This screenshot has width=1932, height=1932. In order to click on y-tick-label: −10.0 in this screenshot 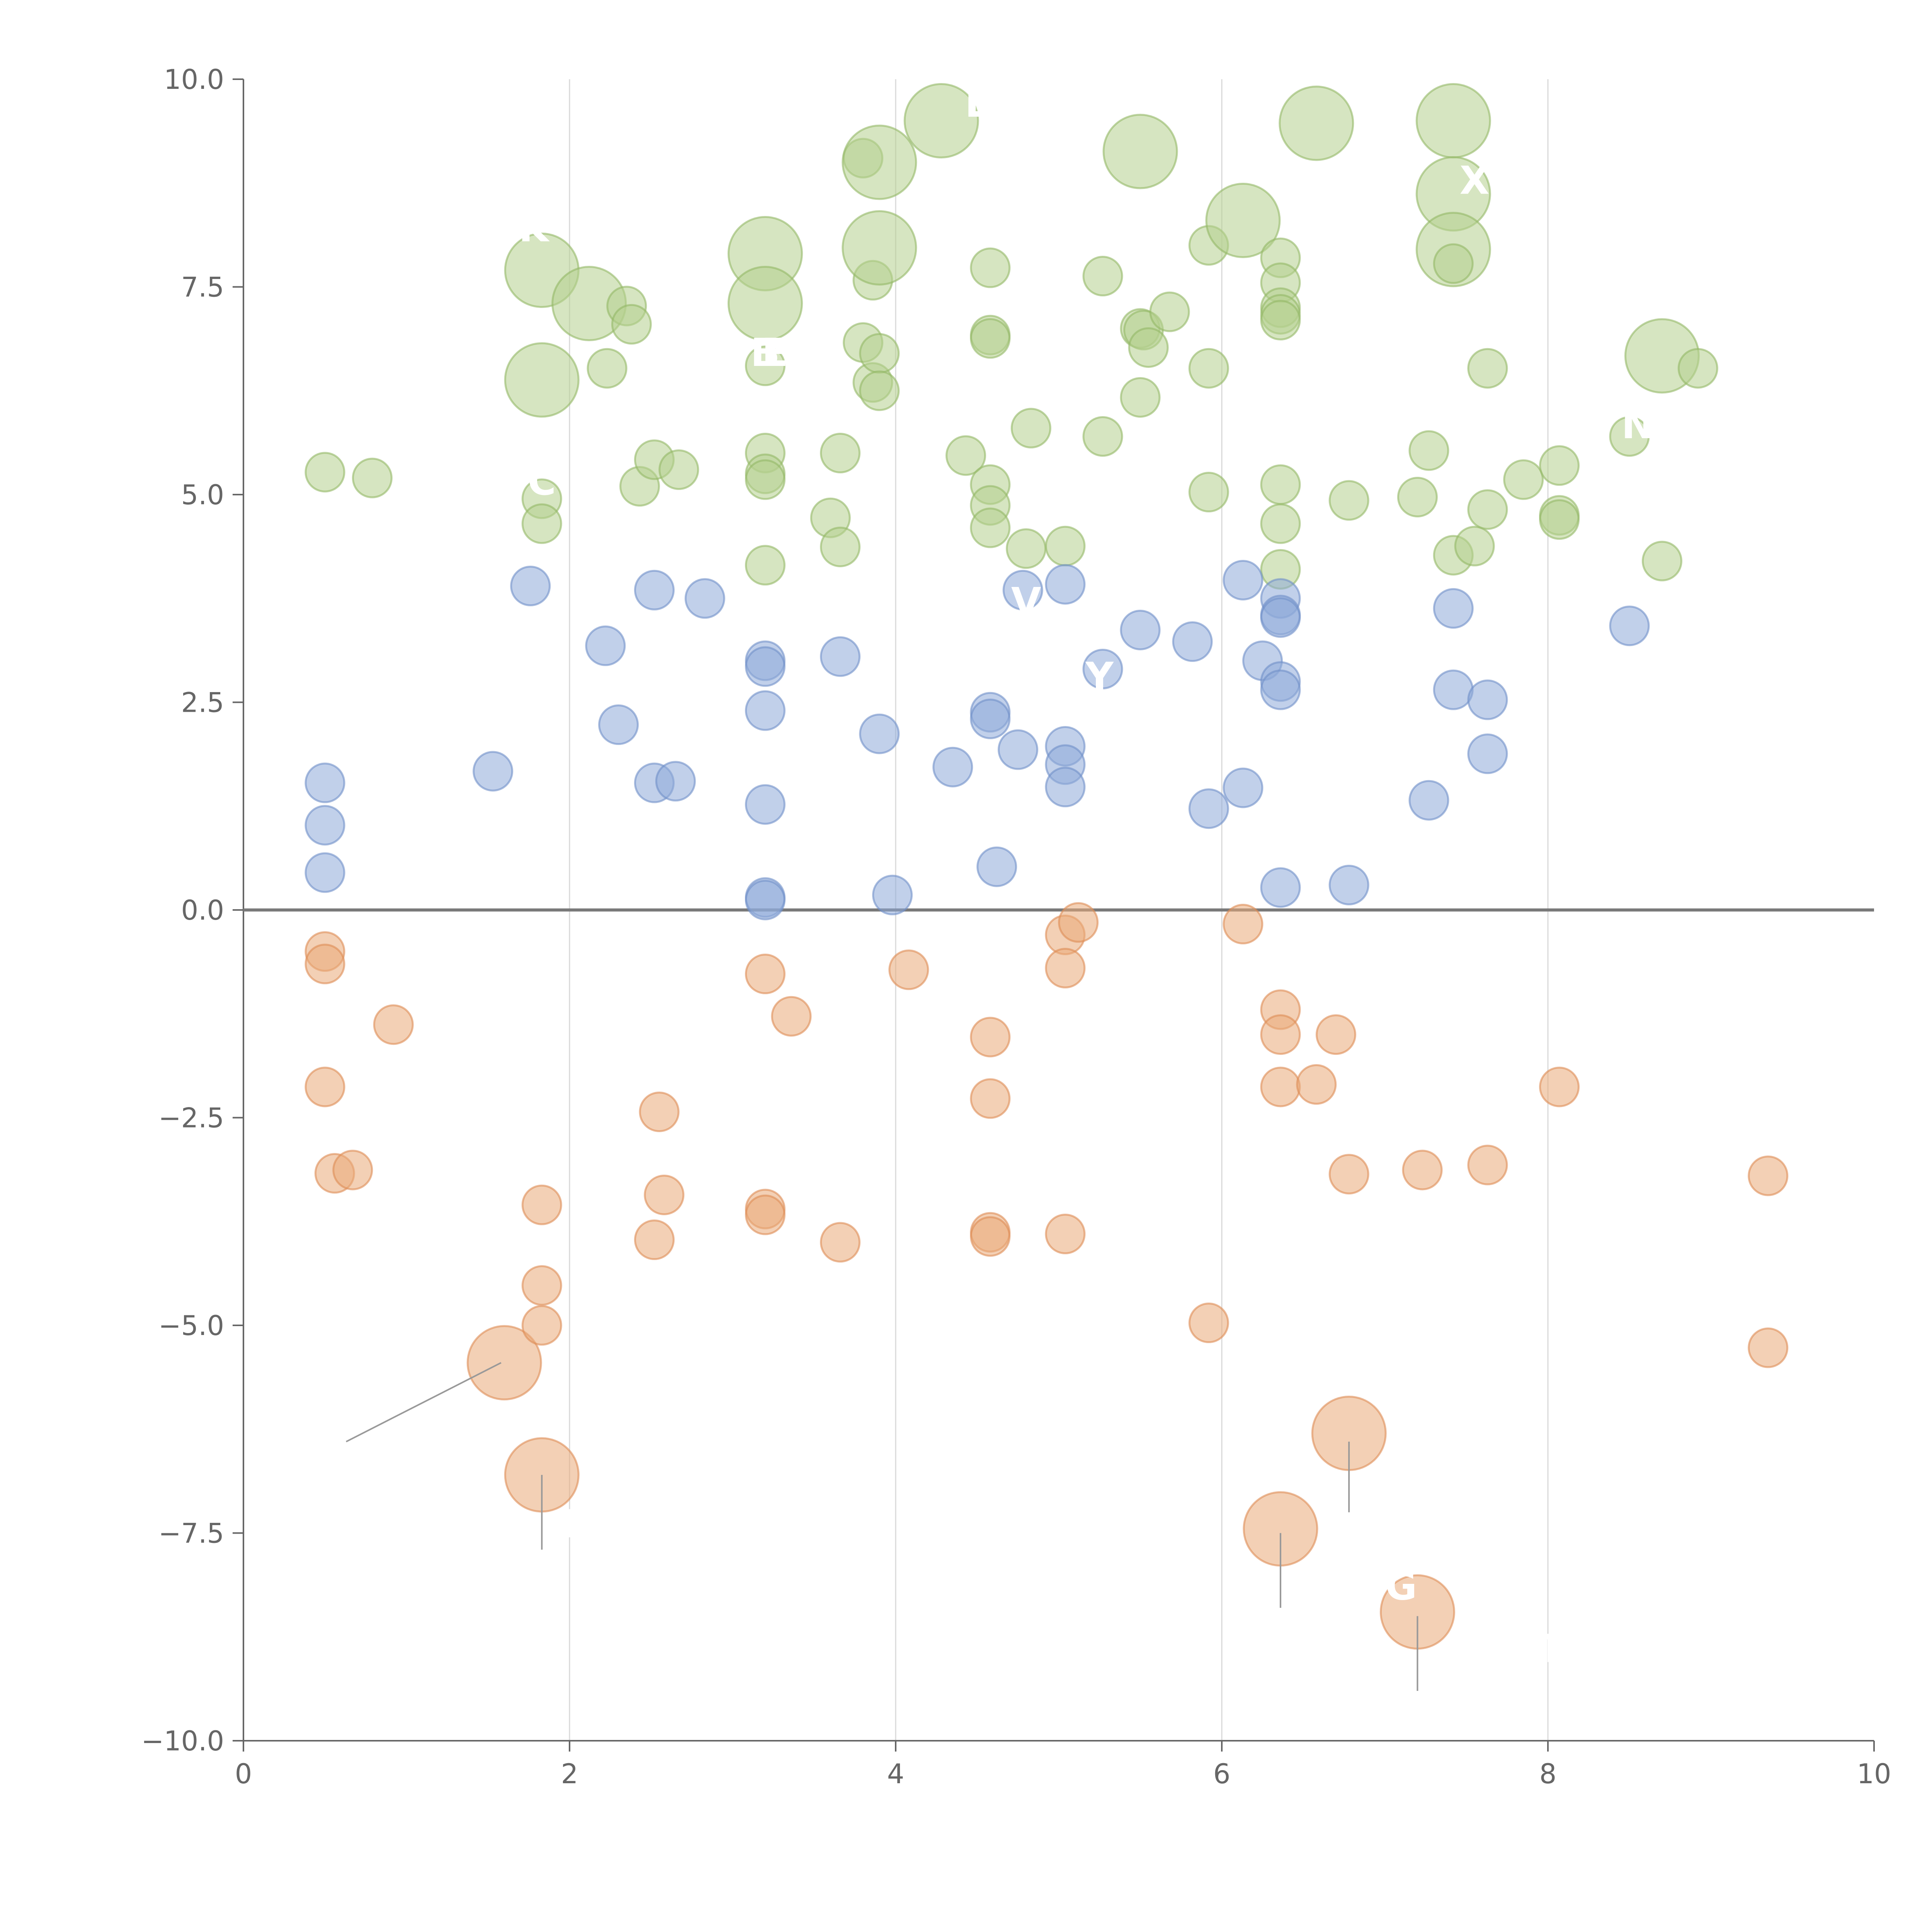, I will do `click(183, 1741)`.